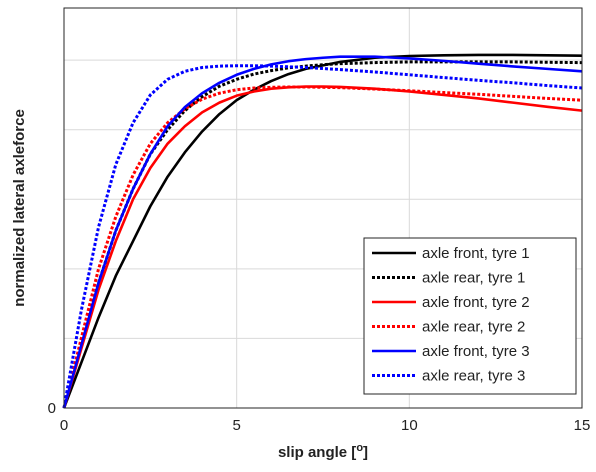  Describe the element at coordinates (473, 278) in the screenshot. I see `legend-label-2: axle rear, tyre 1` at that location.